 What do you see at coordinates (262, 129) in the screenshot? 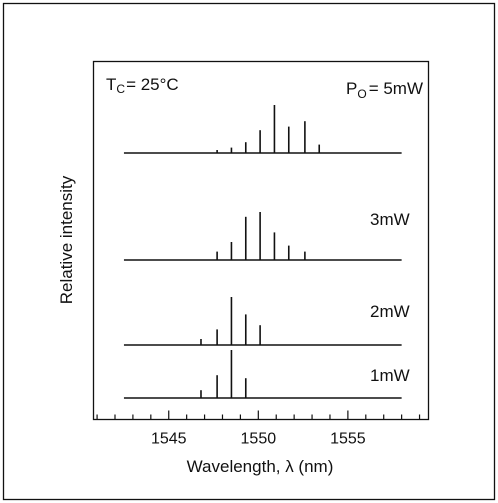
I see `spectrum-5mw` at bounding box center [262, 129].